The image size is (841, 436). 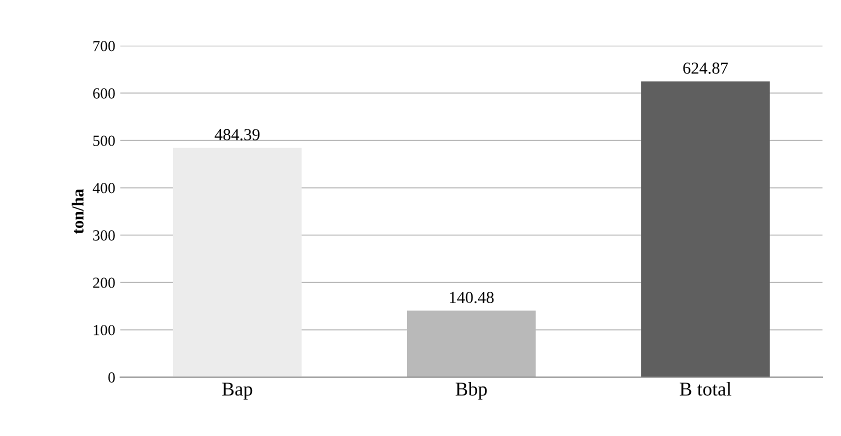 I want to click on y-tick-label: 500, so click(x=104, y=141).